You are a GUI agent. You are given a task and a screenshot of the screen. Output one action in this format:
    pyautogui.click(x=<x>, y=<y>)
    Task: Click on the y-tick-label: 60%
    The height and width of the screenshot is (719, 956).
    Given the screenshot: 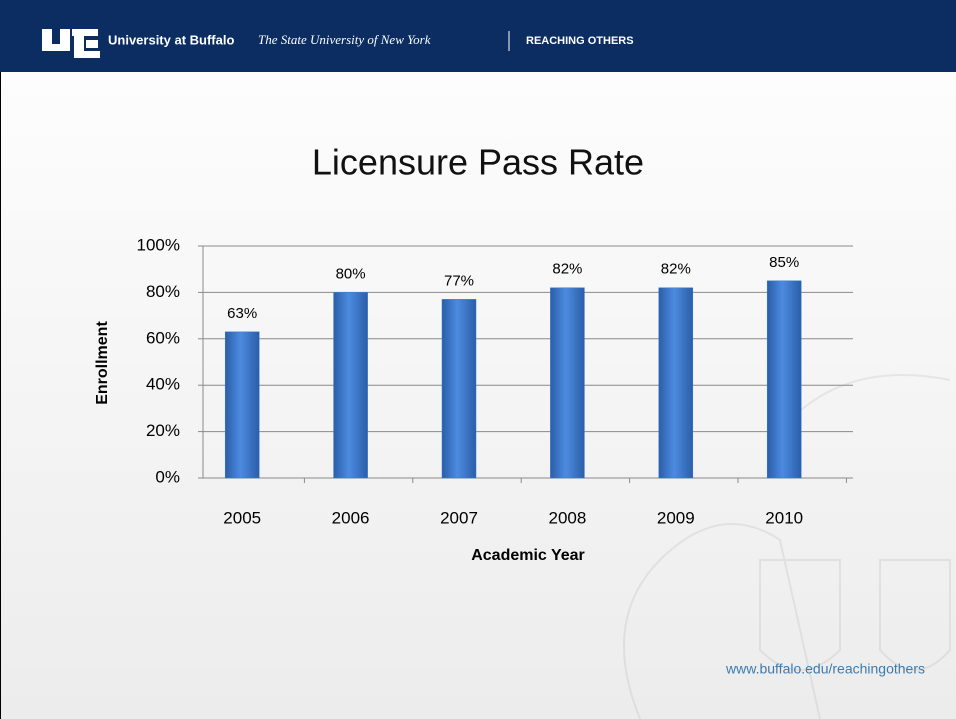 What is the action you would take?
    pyautogui.click(x=163, y=337)
    